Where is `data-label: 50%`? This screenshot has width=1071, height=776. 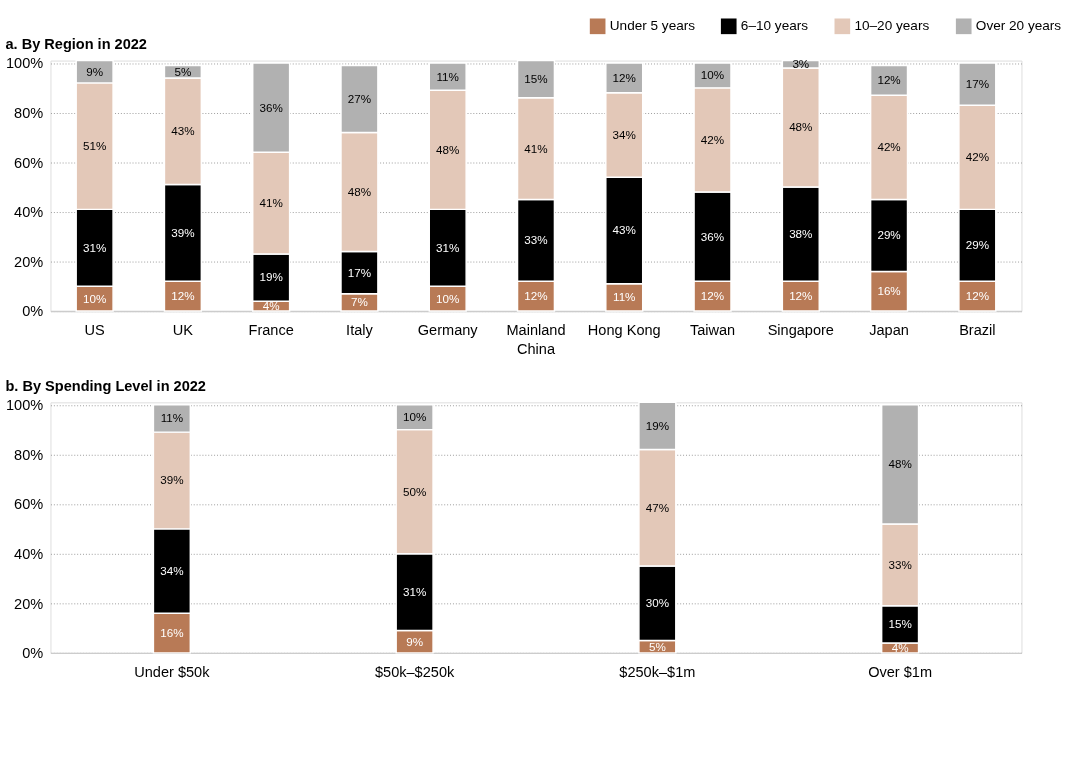 data-label: 50% is located at coordinates (414, 491).